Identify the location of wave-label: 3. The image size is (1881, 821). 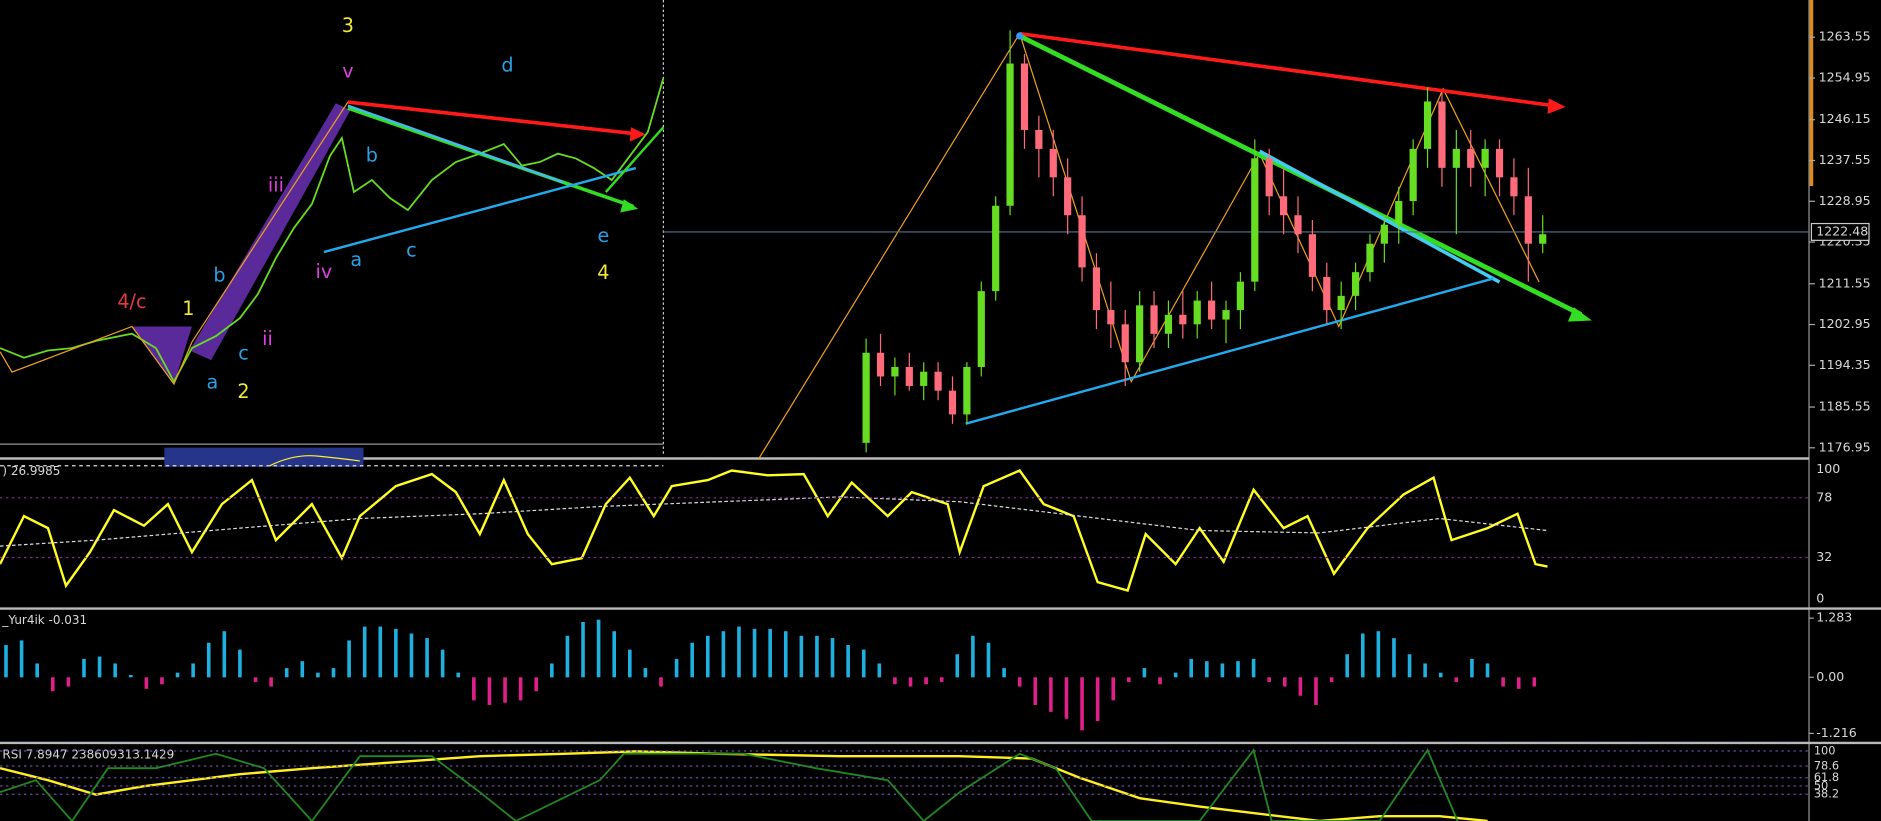
(348, 25).